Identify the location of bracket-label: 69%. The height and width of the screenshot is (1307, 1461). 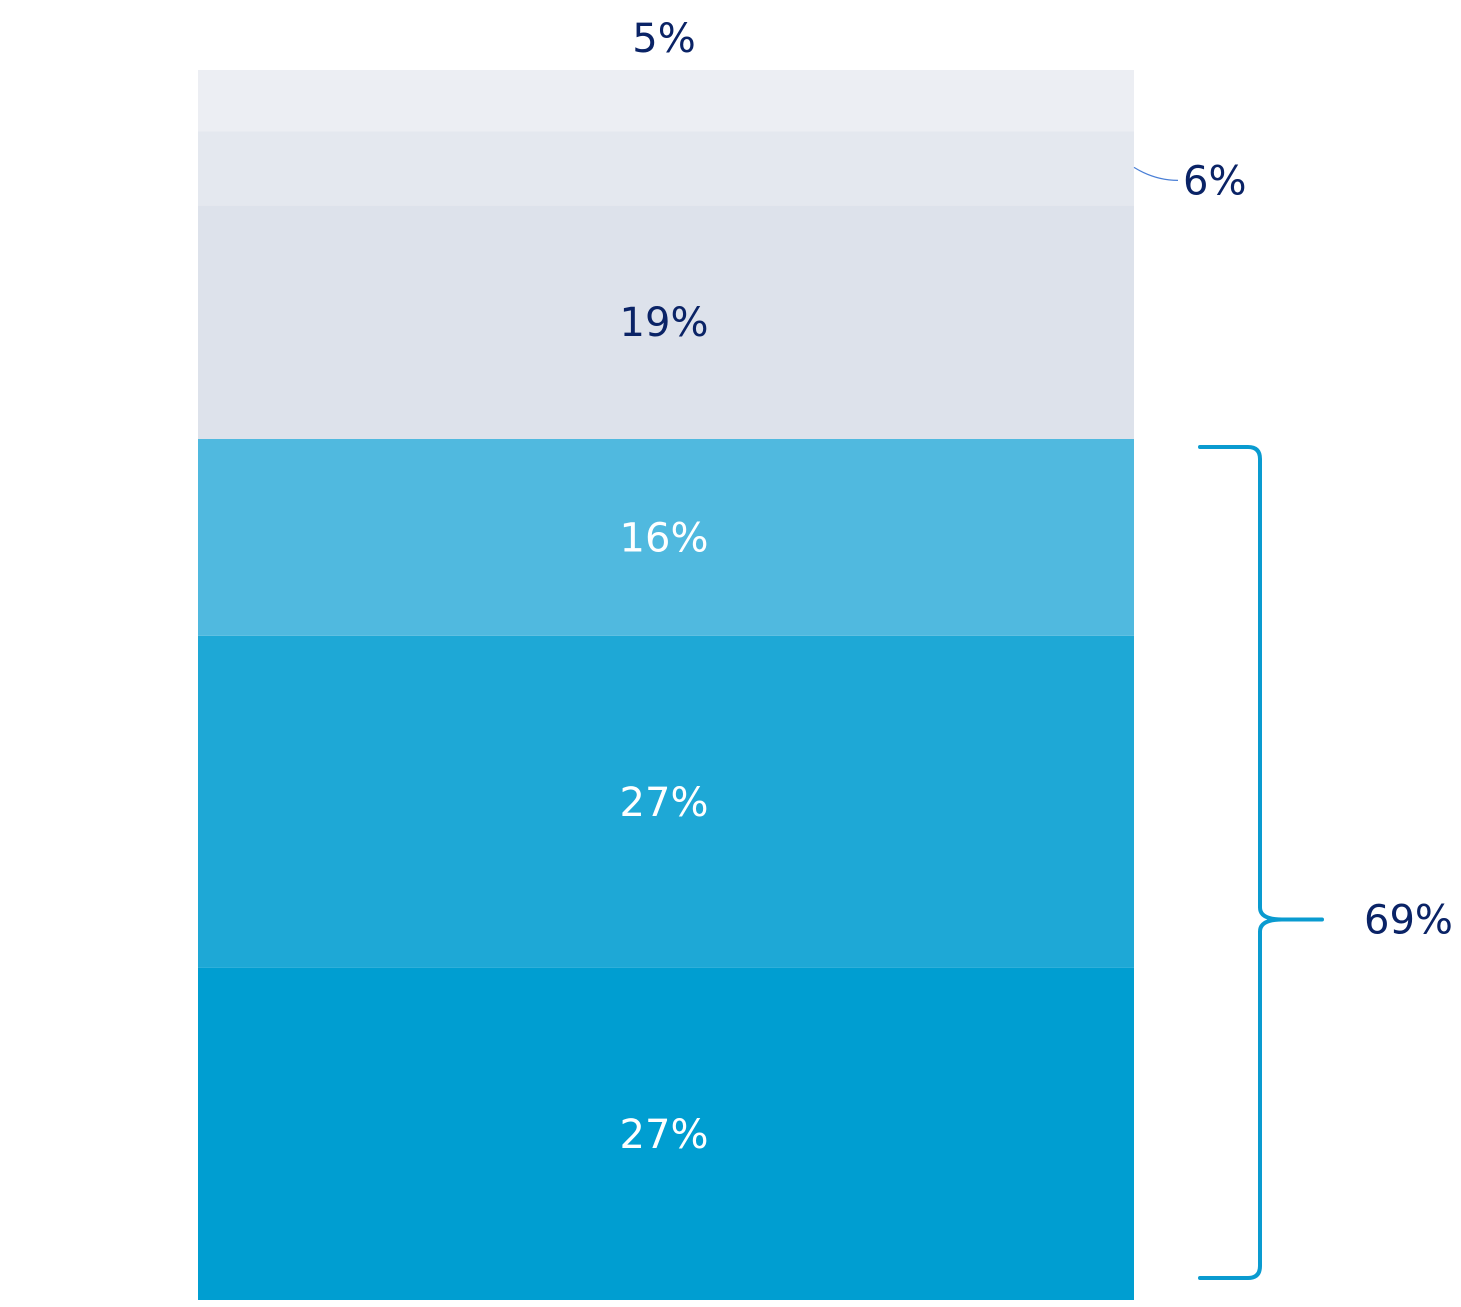
(1408, 921).